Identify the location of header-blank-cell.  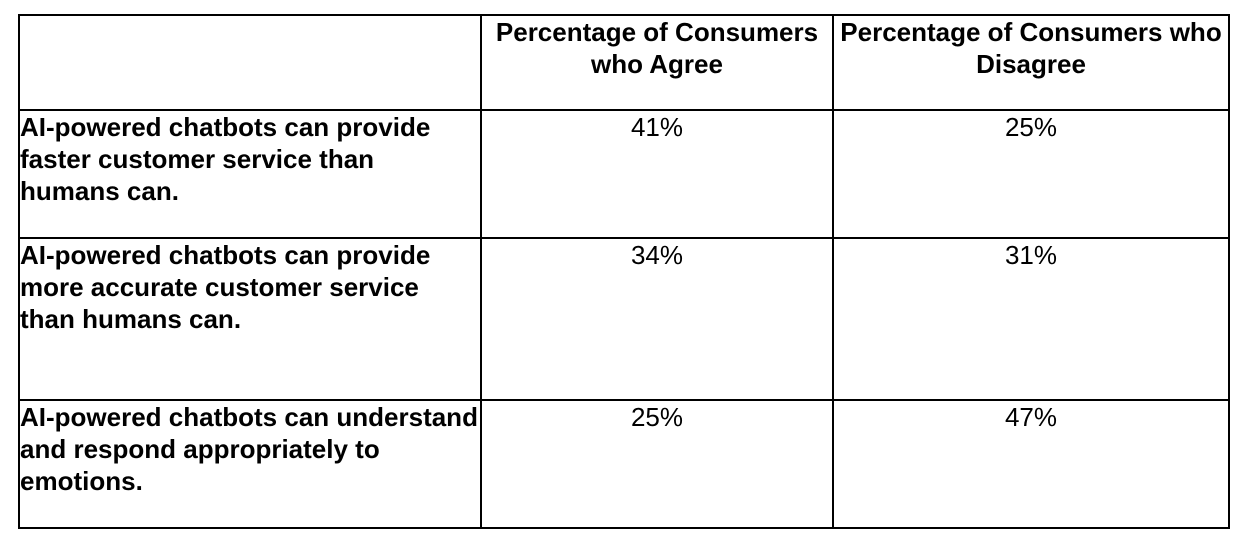
(250, 62).